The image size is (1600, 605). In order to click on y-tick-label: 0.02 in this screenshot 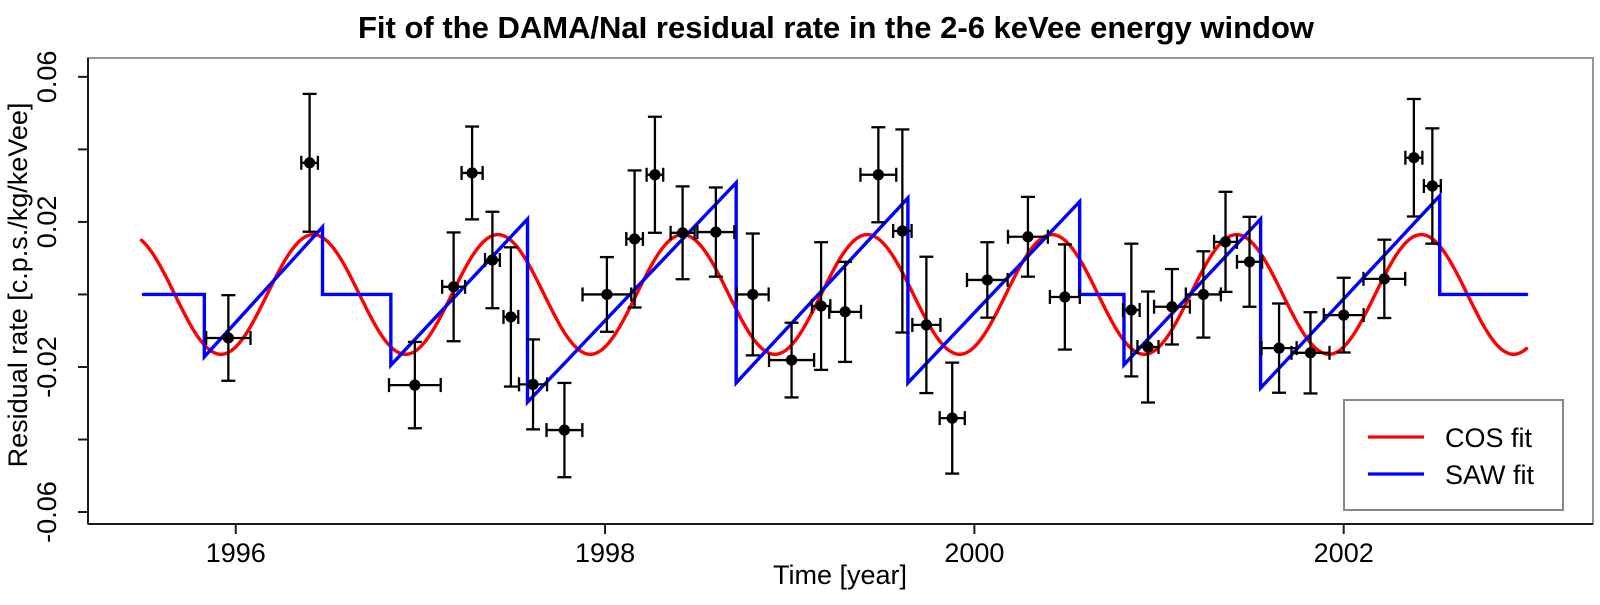, I will do `click(47, 222)`.